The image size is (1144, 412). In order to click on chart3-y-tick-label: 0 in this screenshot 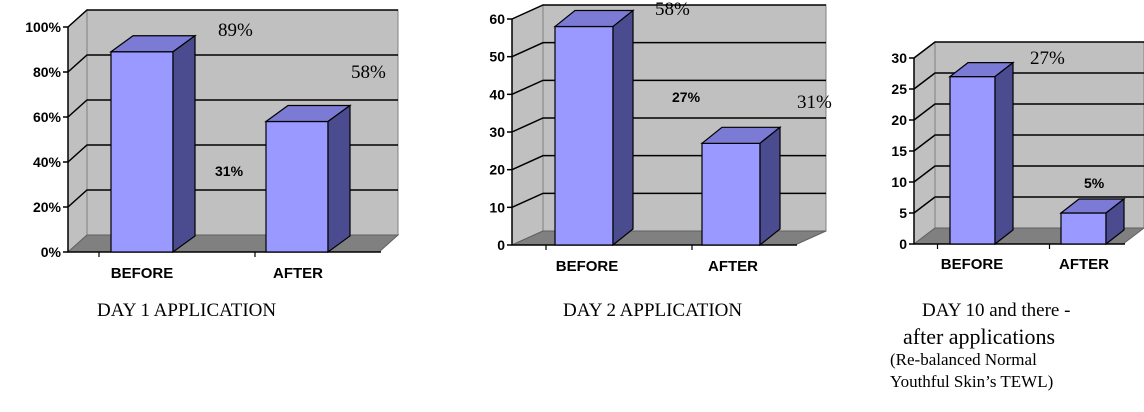, I will do `click(903, 244)`.